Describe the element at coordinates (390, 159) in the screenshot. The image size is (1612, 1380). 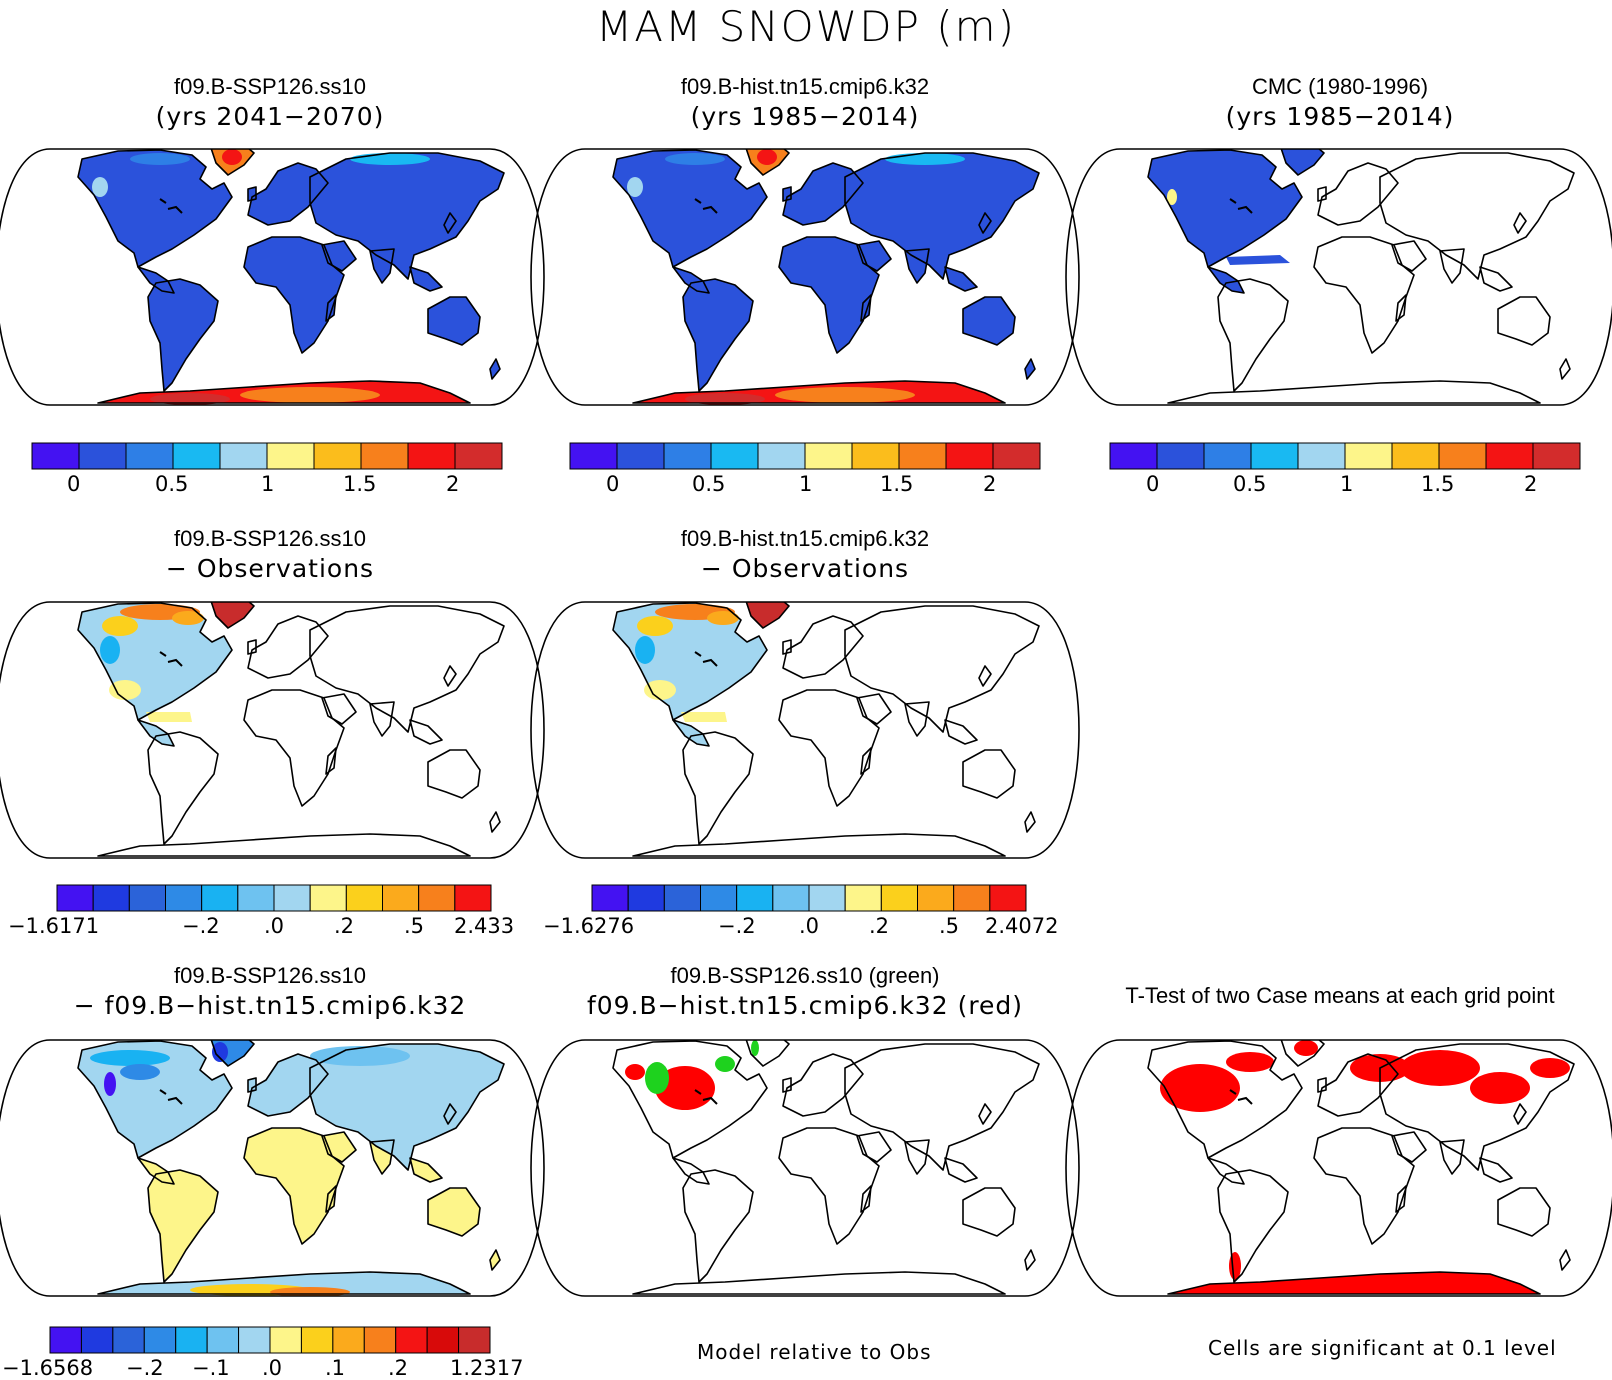
I see `siberia-patch` at that location.